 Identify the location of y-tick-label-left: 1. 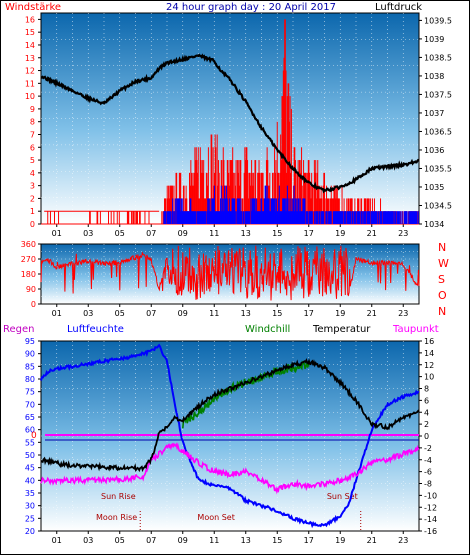
(32, 211).